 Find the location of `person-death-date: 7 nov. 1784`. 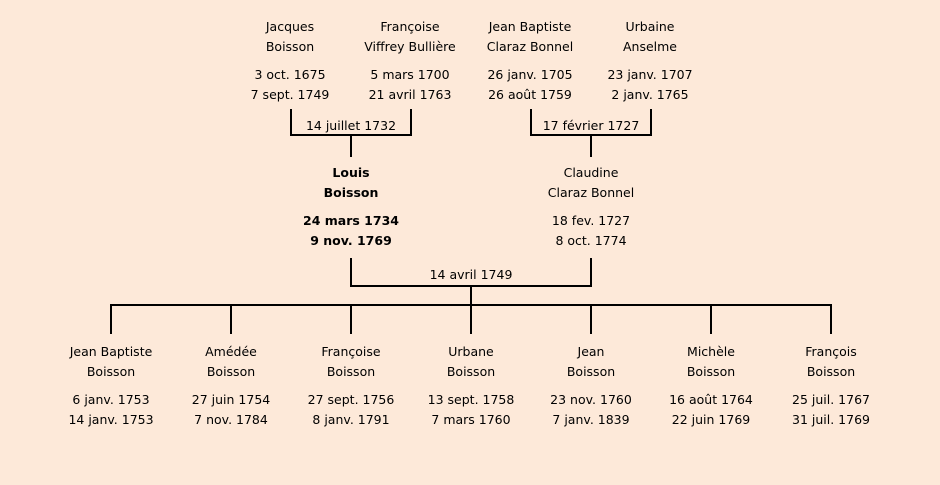

person-death-date: 7 nov. 1784 is located at coordinates (231, 419).